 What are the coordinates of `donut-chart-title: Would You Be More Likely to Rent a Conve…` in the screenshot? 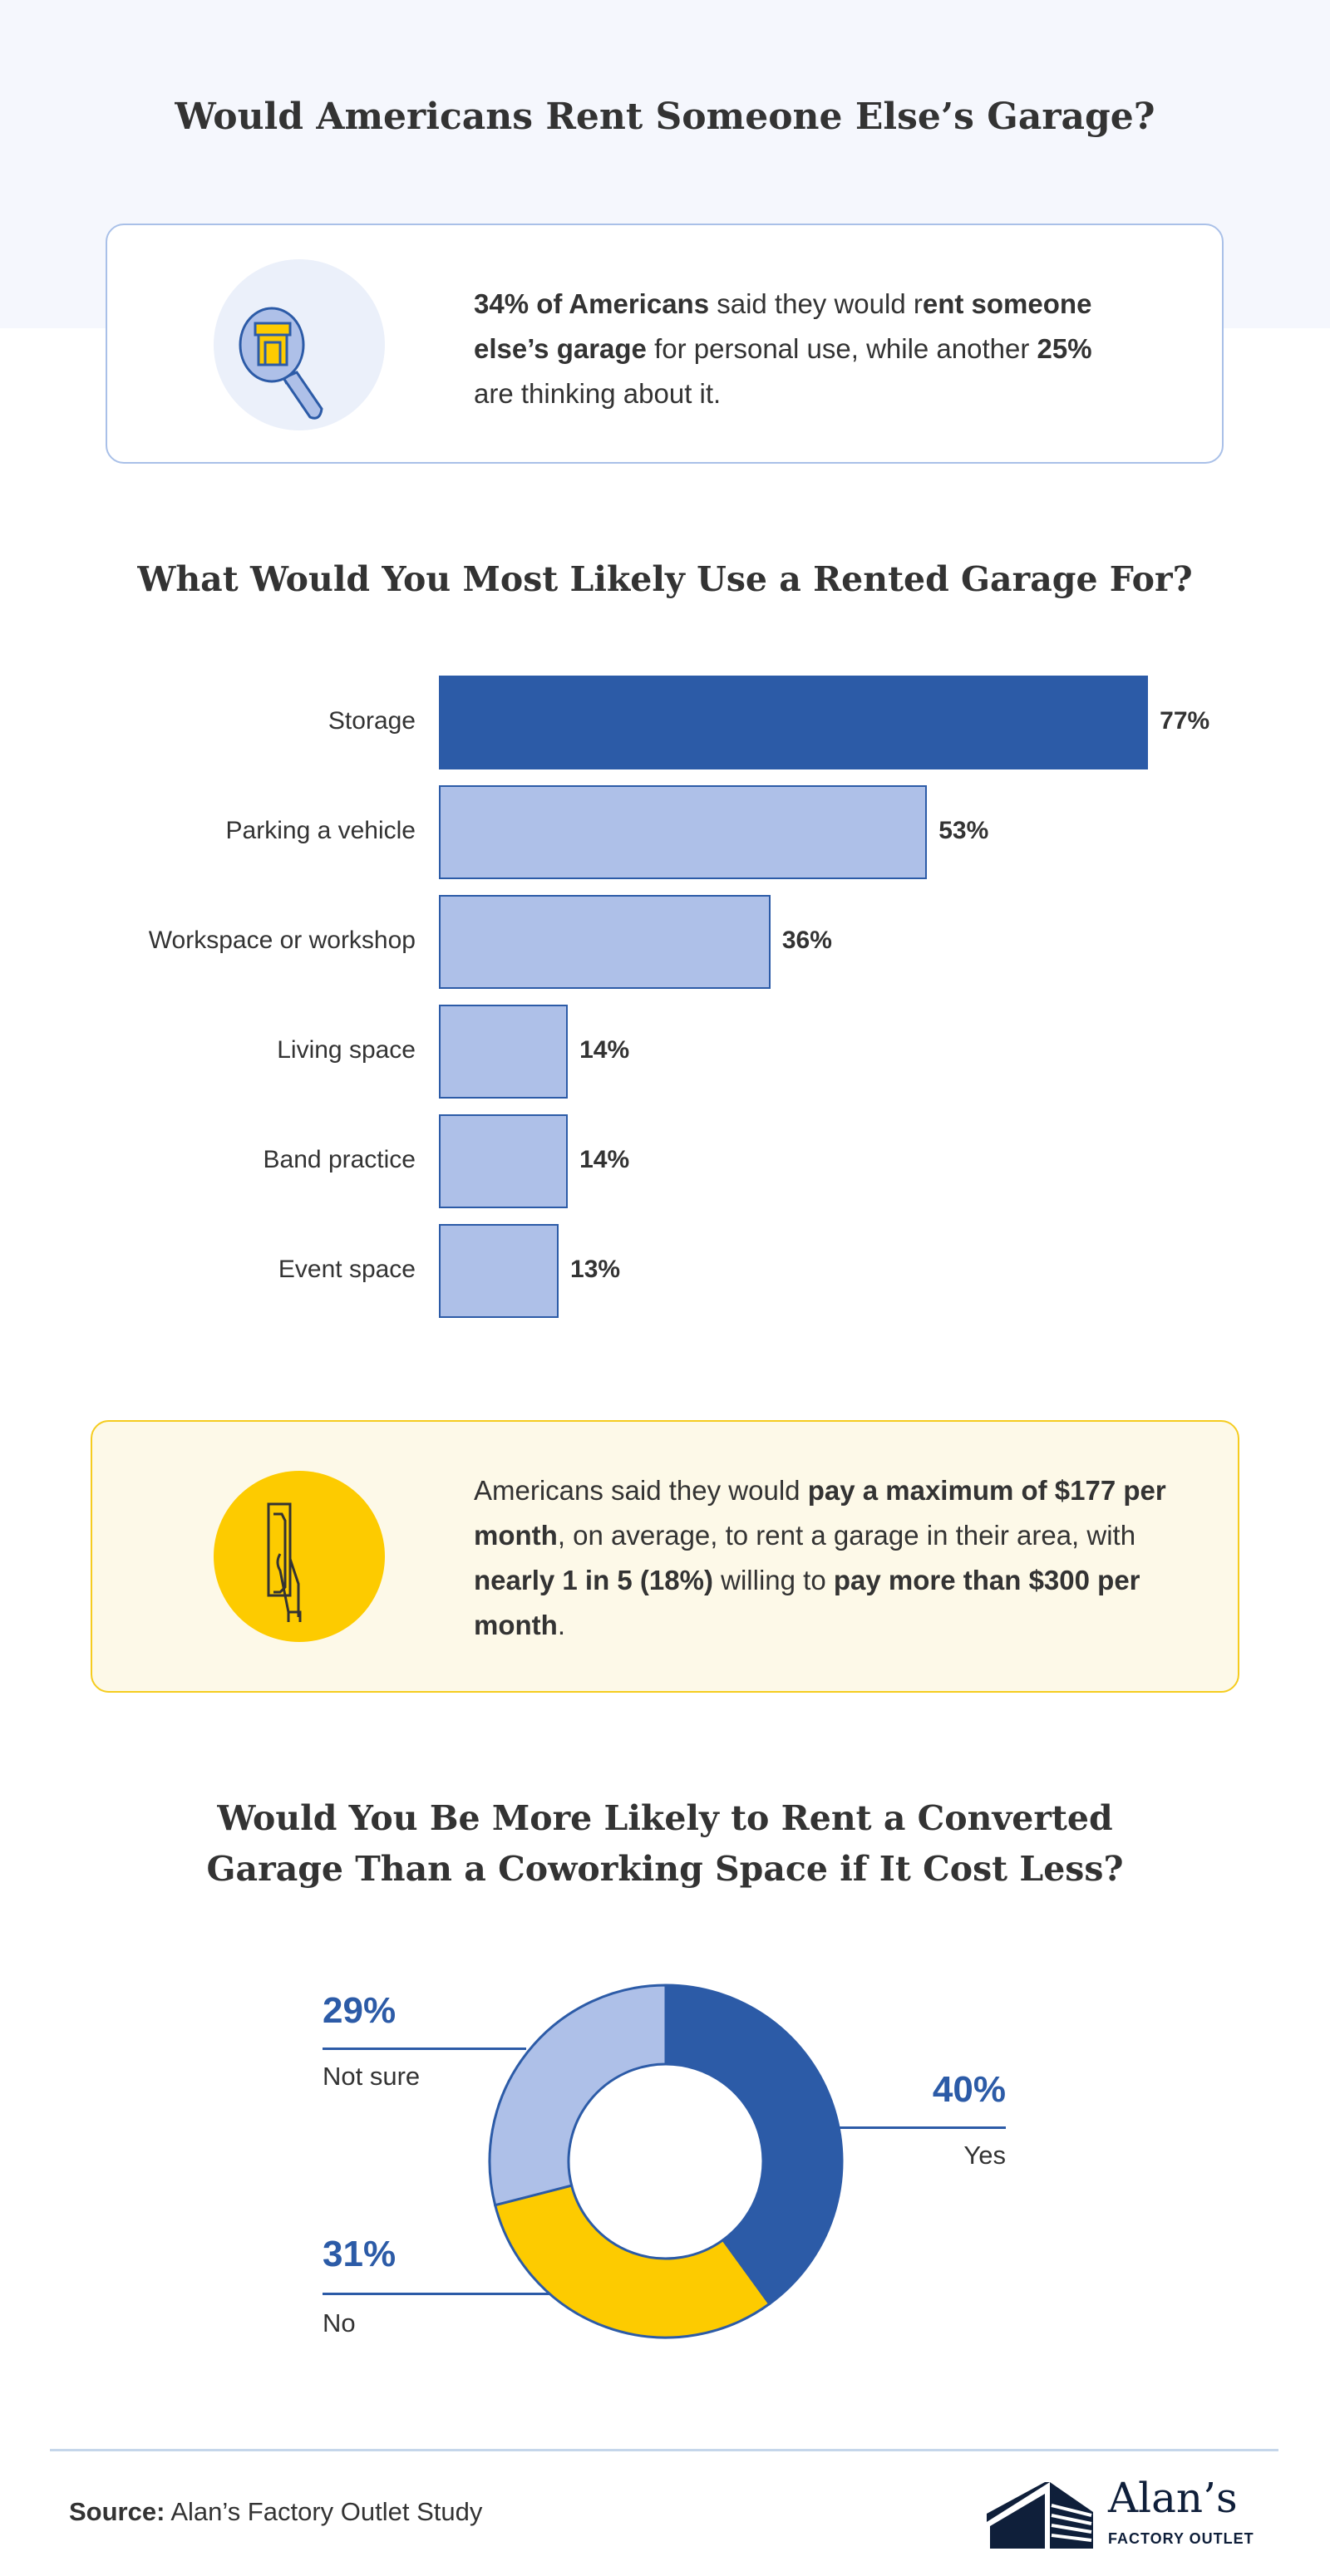 It's located at (665, 1844).